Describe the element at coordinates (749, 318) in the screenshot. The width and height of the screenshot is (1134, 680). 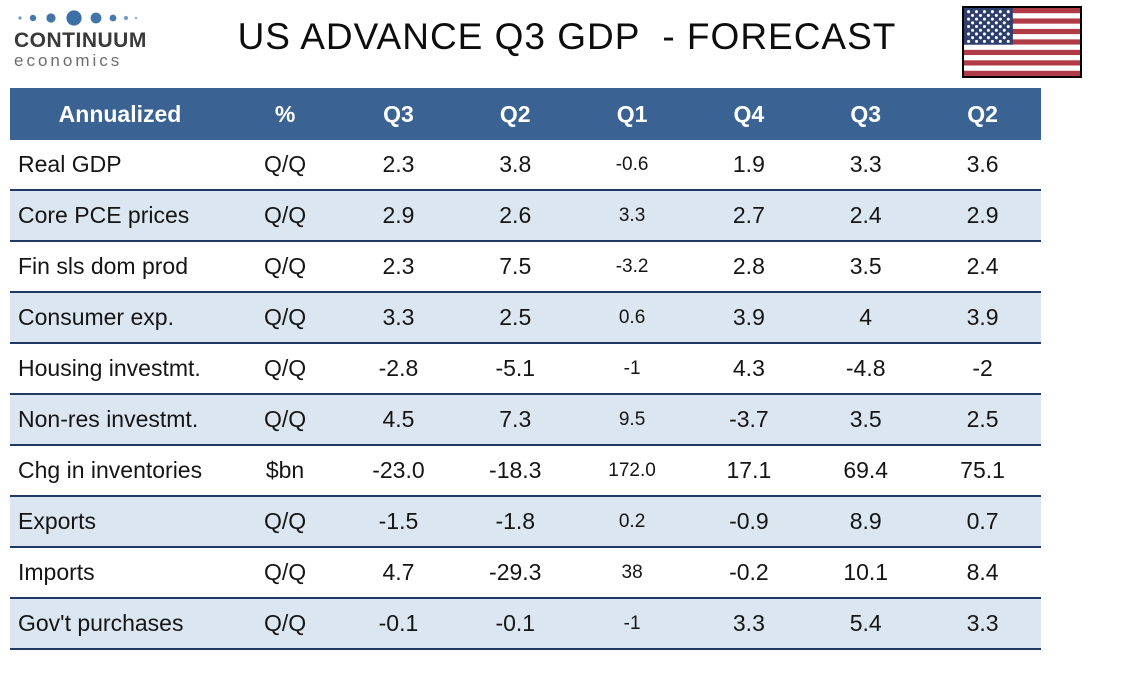
I see `cell-value: 3.9` at that location.